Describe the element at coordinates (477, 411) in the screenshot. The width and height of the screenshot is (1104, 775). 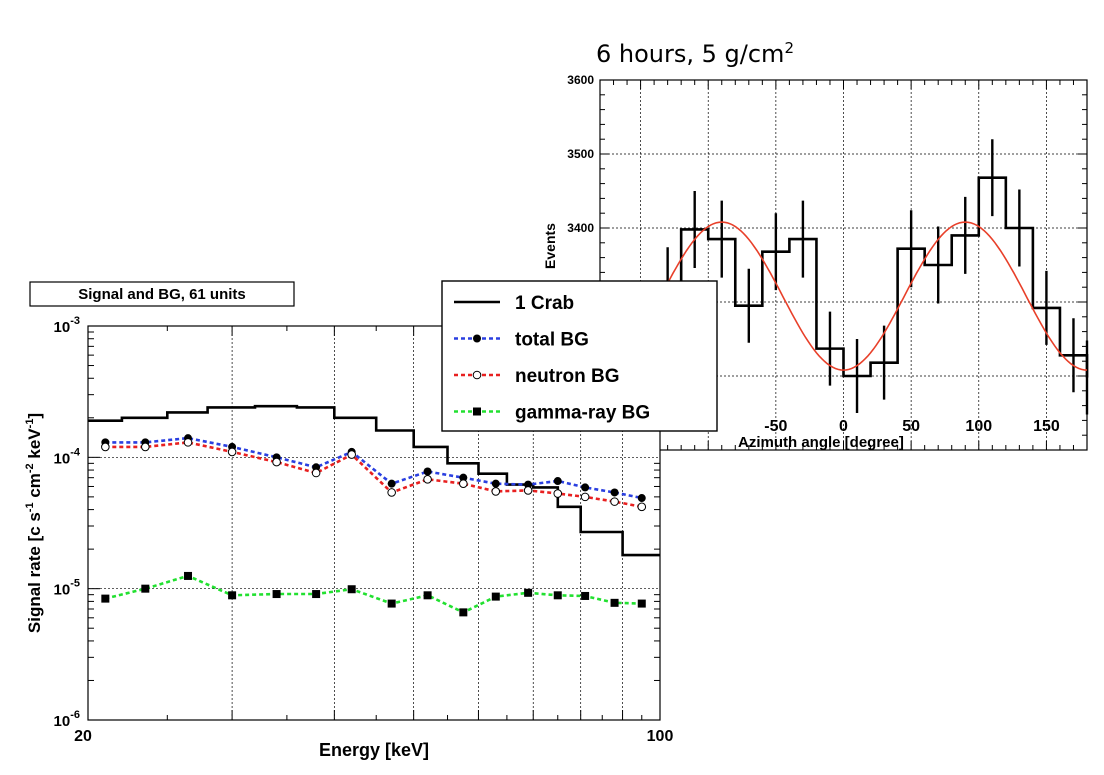
I see `legend-marker-gamma-ray-bg` at that location.